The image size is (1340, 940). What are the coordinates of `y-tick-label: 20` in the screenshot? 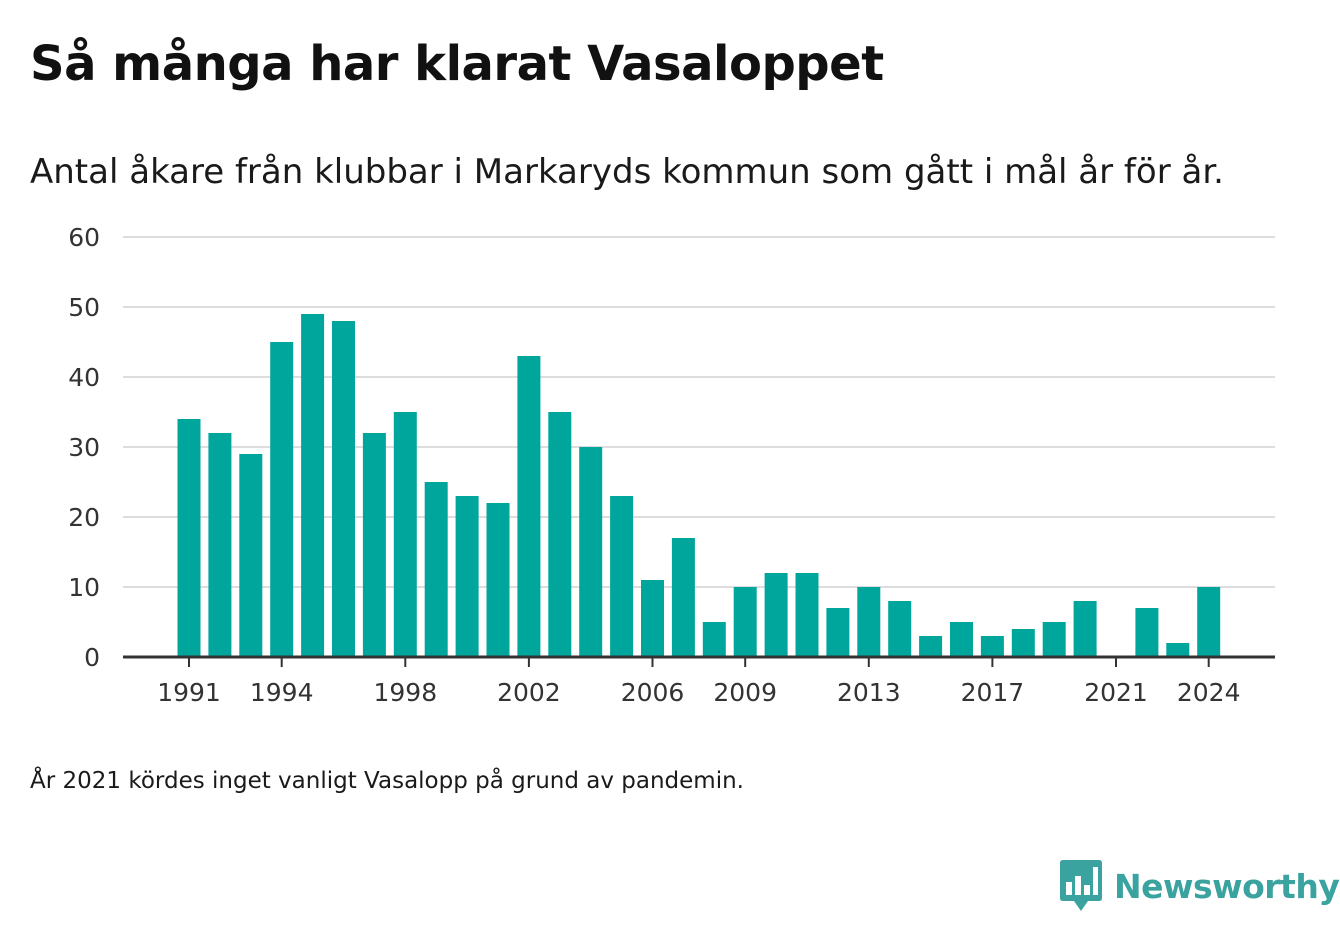 It's located at (84, 517).